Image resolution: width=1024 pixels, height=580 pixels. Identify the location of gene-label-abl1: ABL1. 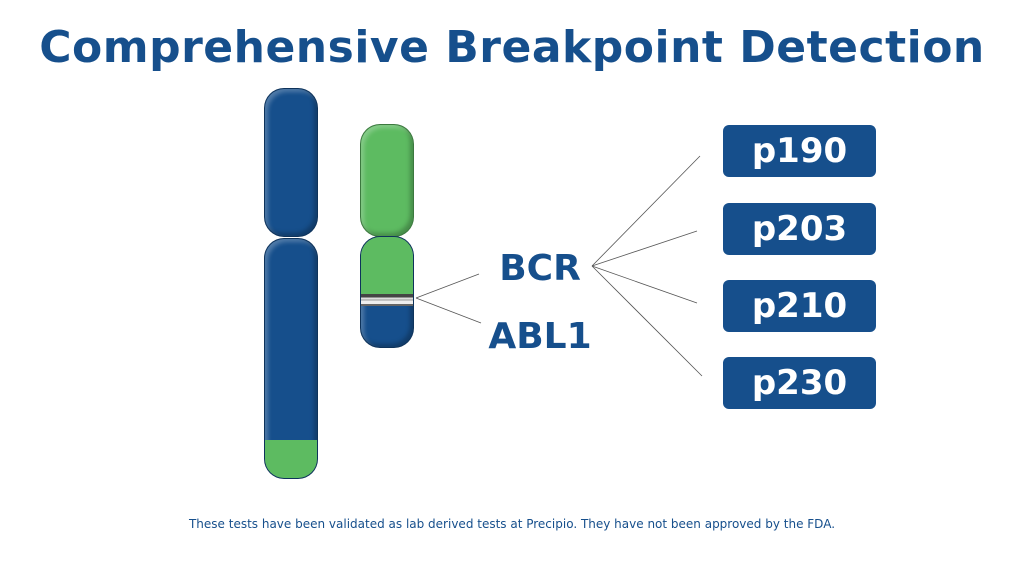
(540, 336).